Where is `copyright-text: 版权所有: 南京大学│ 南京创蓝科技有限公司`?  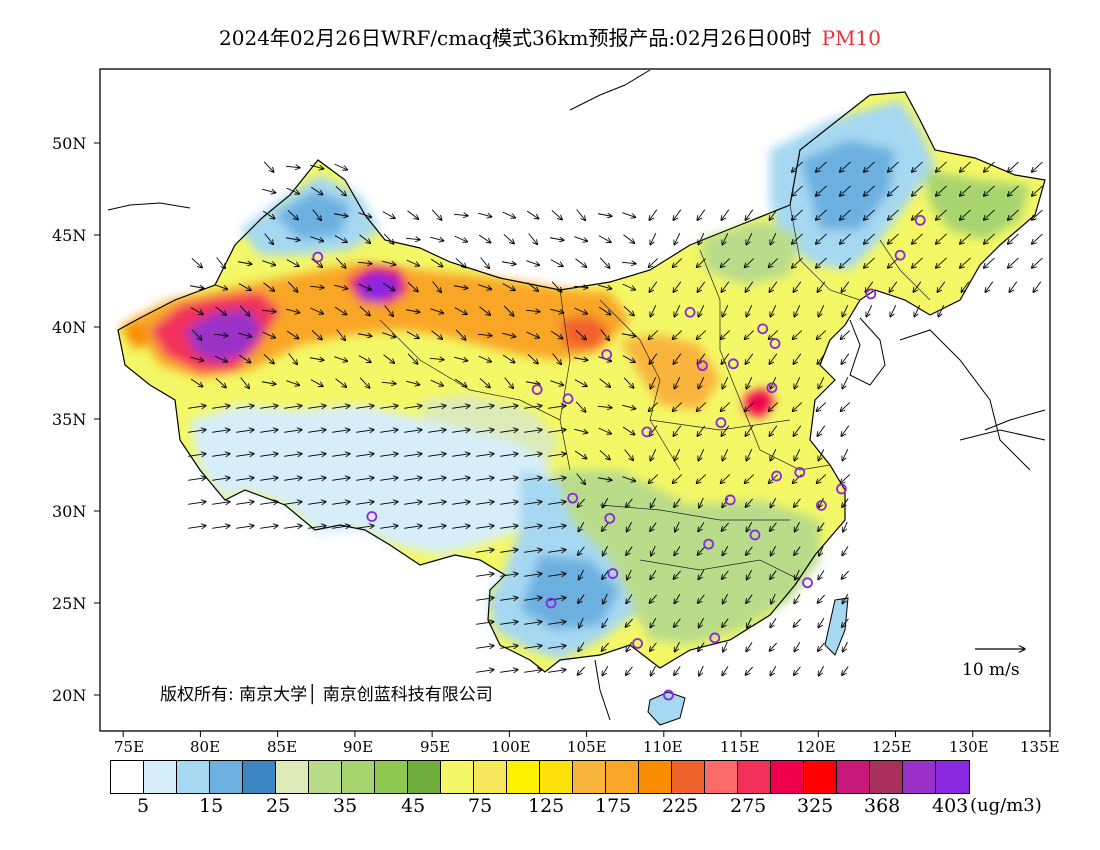 copyright-text: 版权所有: 南京大学│ 南京创蓝科技有限公司 is located at coordinates (326, 695).